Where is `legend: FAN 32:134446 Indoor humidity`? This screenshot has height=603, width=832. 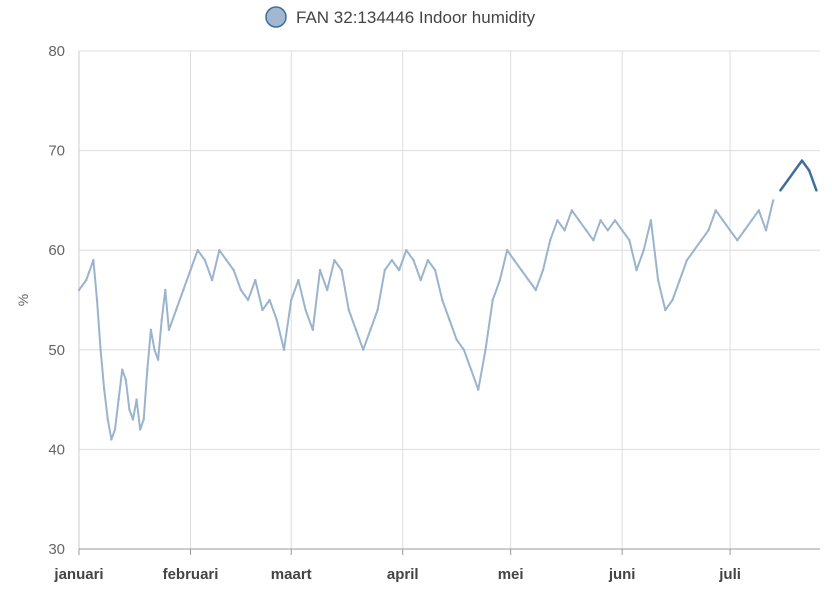
legend: FAN 32:134446 Indoor humidity is located at coordinates (400, 17).